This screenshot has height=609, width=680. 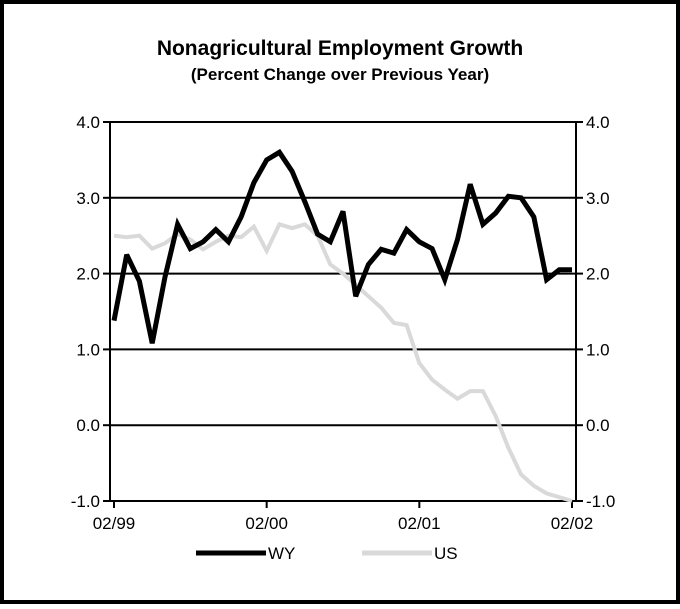 I want to click on y-tick-label-left: 0.0, so click(x=88, y=425).